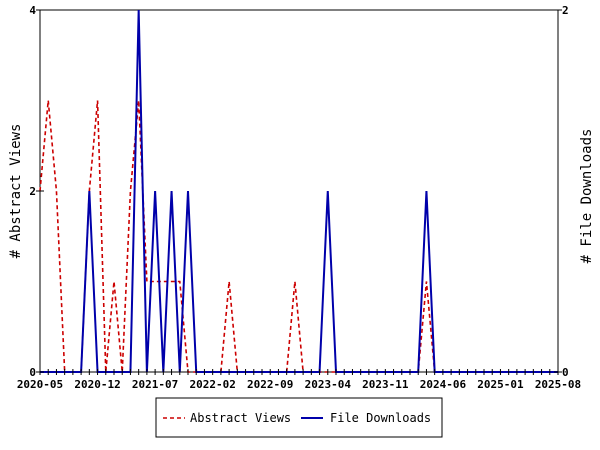 This screenshot has height=450, width=600. What do you see at coordinates (40, 384) in the screenshot?
I see `x-tick-label: 2020-05` at bounding box center [40, 384].